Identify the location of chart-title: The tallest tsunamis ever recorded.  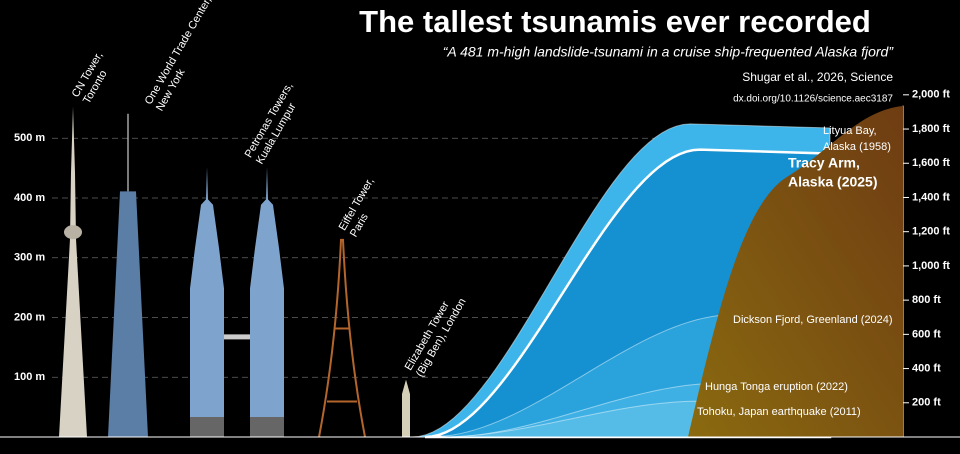
(615, 21).